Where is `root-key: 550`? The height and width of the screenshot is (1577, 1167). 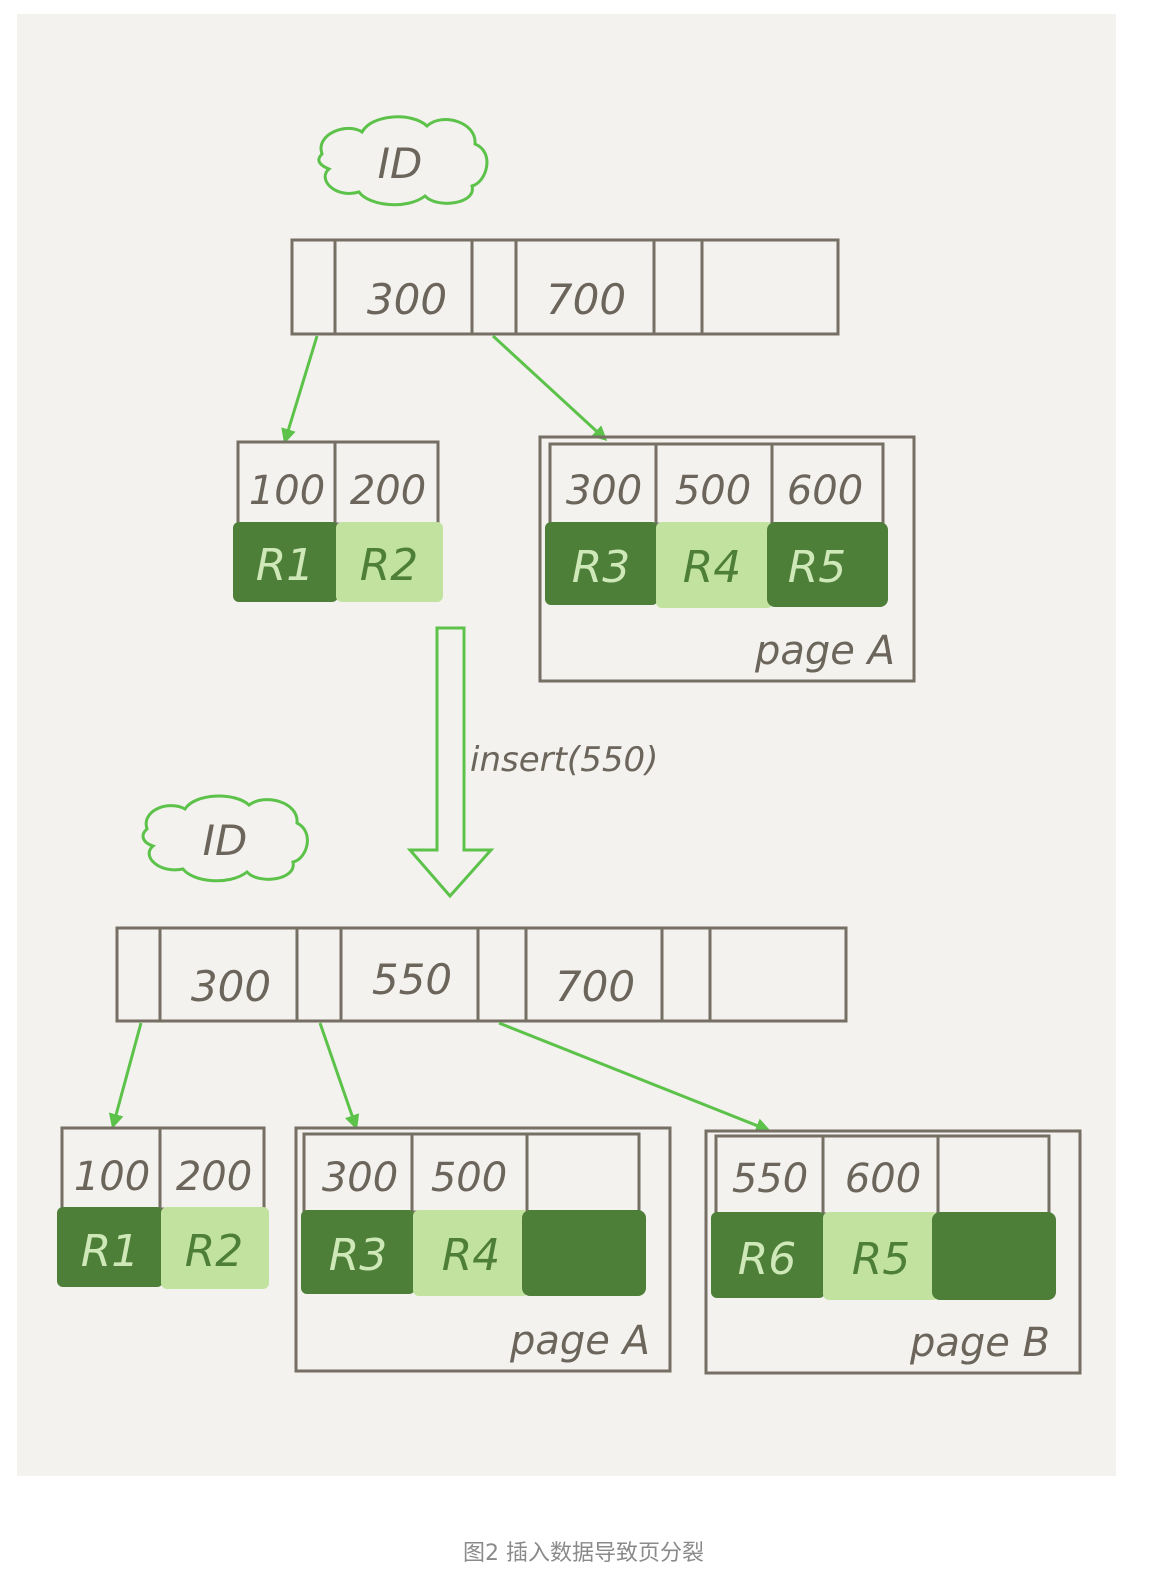 root-key: 550 is located at coordinates (412, 979).